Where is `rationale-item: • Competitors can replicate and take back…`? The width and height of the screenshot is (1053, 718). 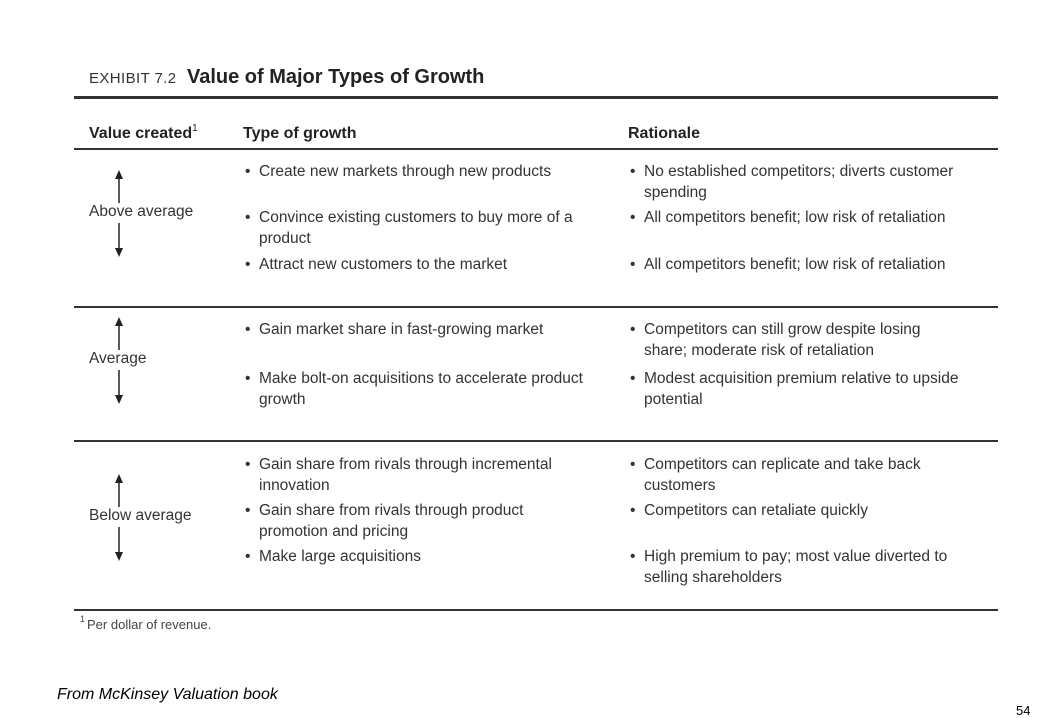 rationale-item: • Competitors can replicate and take back… is located at coordinates (780, 475).